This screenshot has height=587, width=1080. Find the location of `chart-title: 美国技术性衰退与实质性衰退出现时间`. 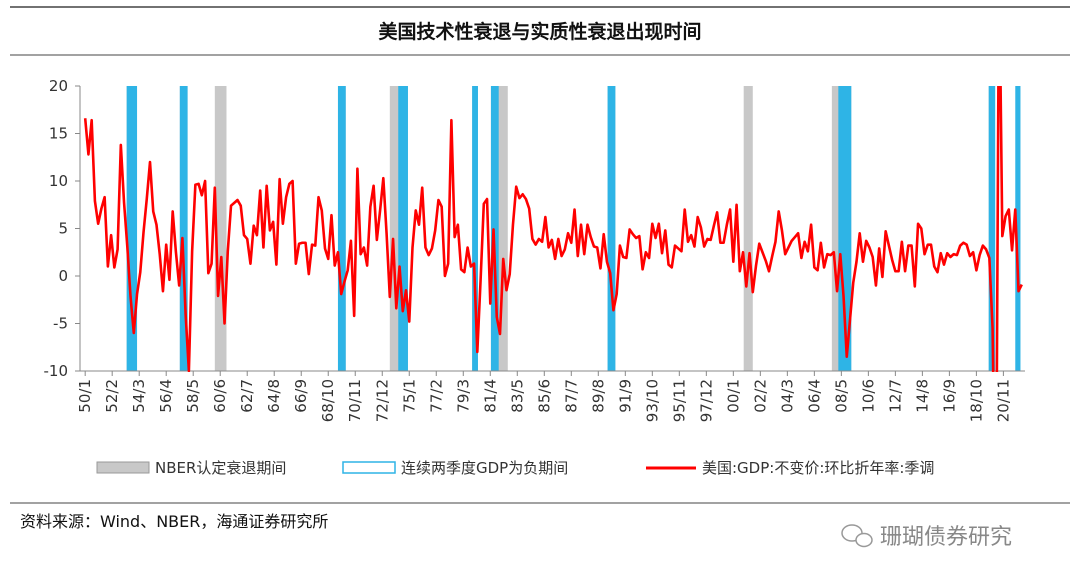

chart-title: 美国技术性衰退与实质性衰退出现时间 is located at coordinates (539, 31).